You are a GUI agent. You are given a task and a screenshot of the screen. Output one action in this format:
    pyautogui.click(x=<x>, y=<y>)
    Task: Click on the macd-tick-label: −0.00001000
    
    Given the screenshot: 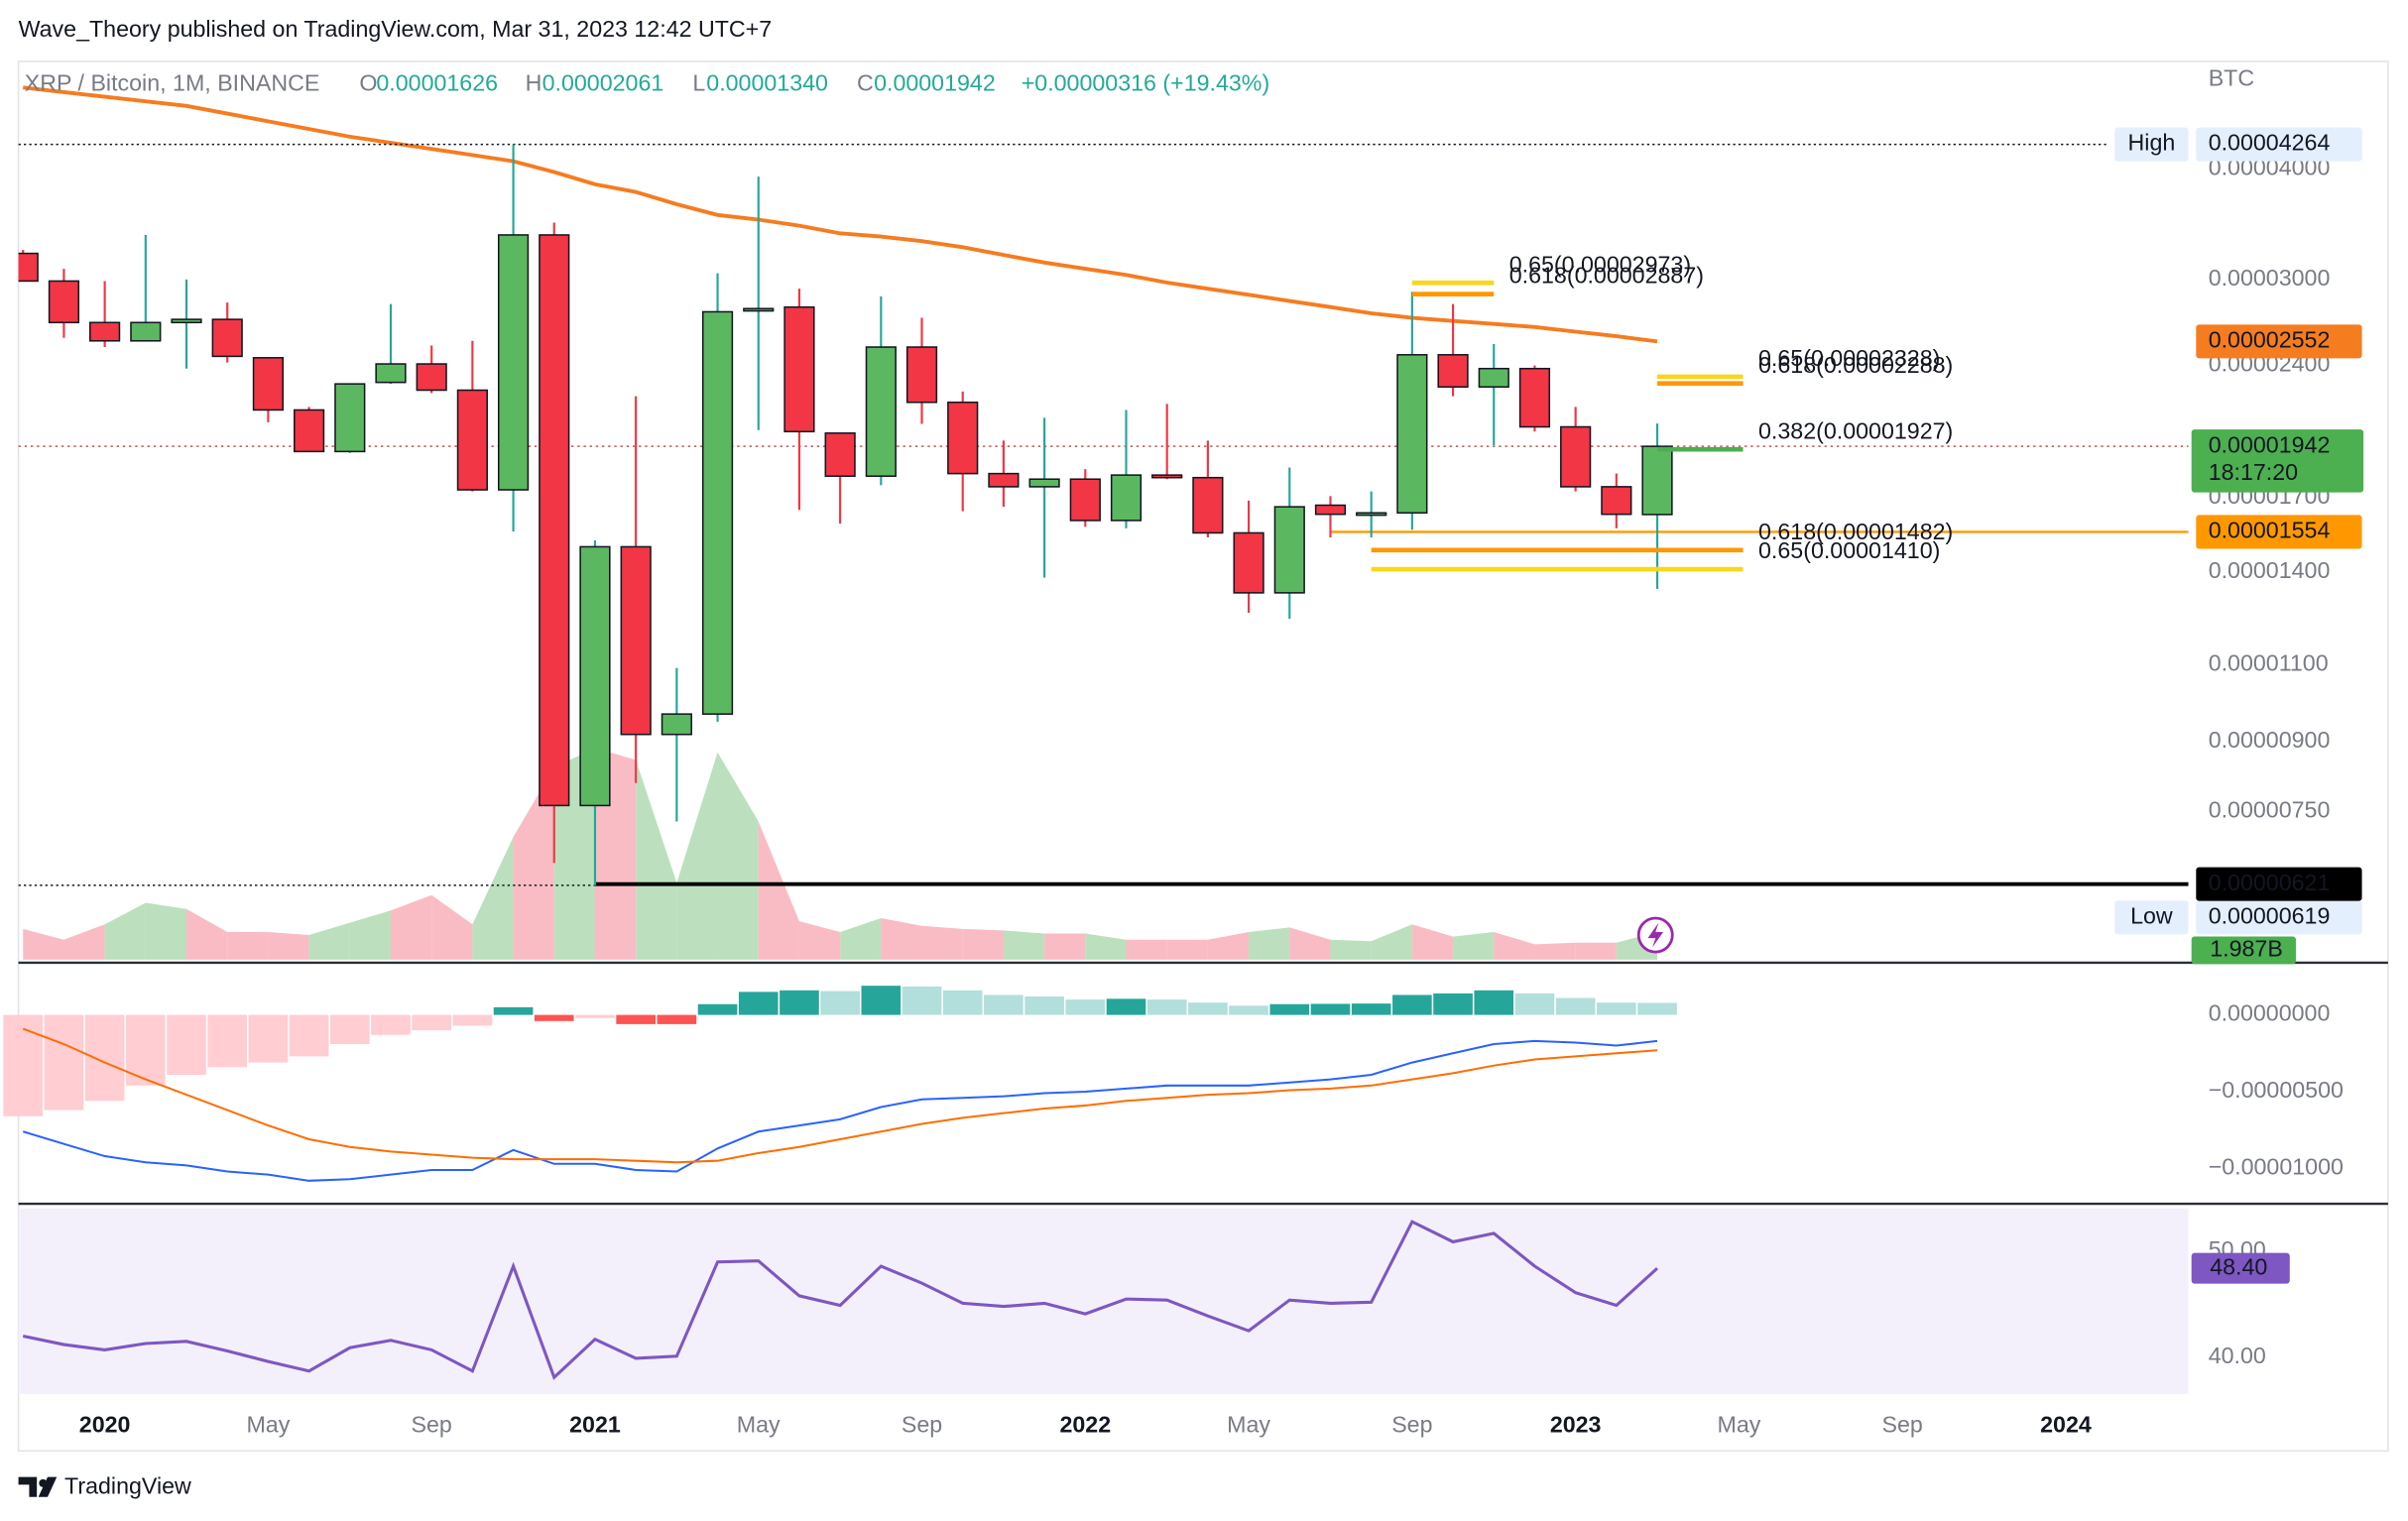 What is the action you would take?
    pyautogui.click(x=2277, y=1167)
    